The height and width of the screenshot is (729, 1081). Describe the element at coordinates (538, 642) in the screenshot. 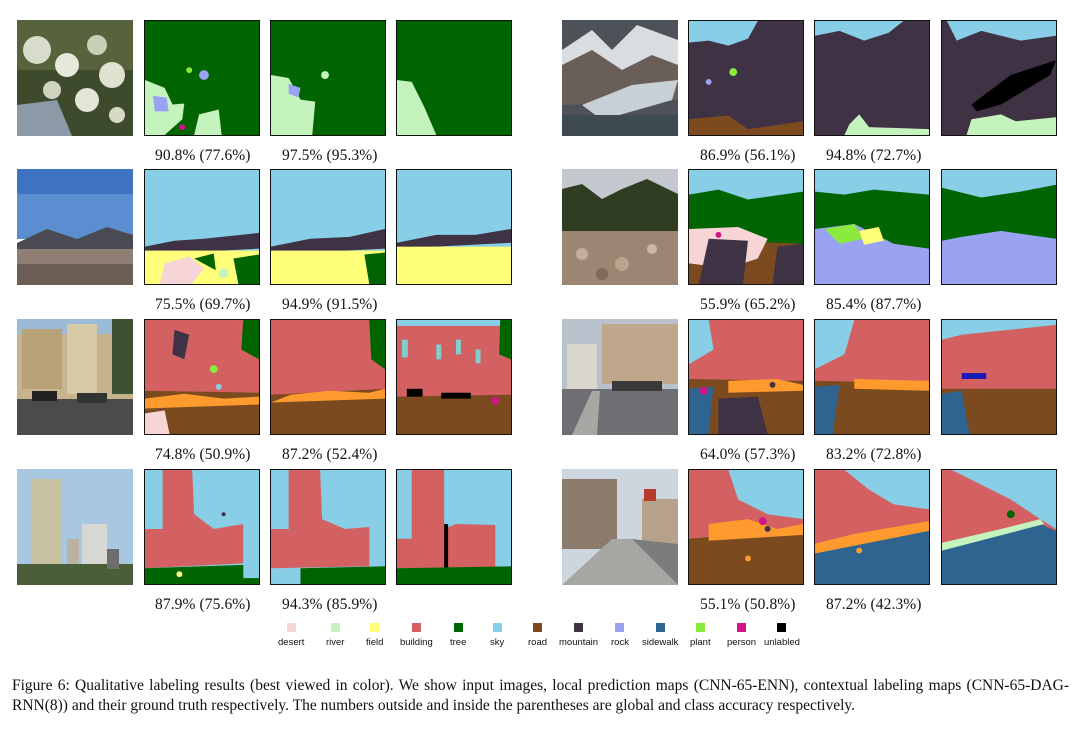

I see `legend-label: road` at that location.